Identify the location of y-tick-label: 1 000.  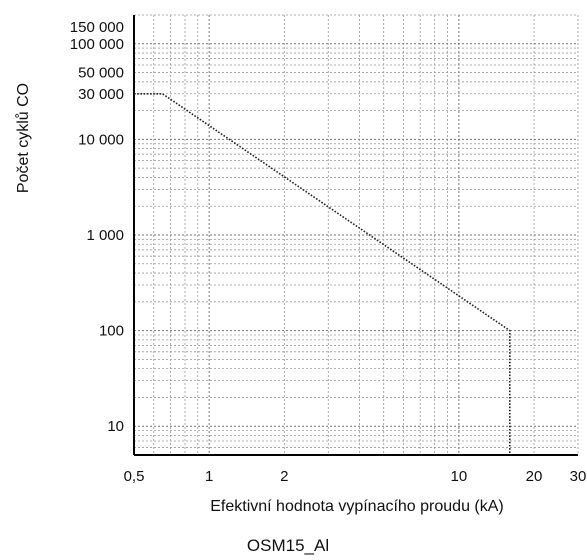
(105, 235).